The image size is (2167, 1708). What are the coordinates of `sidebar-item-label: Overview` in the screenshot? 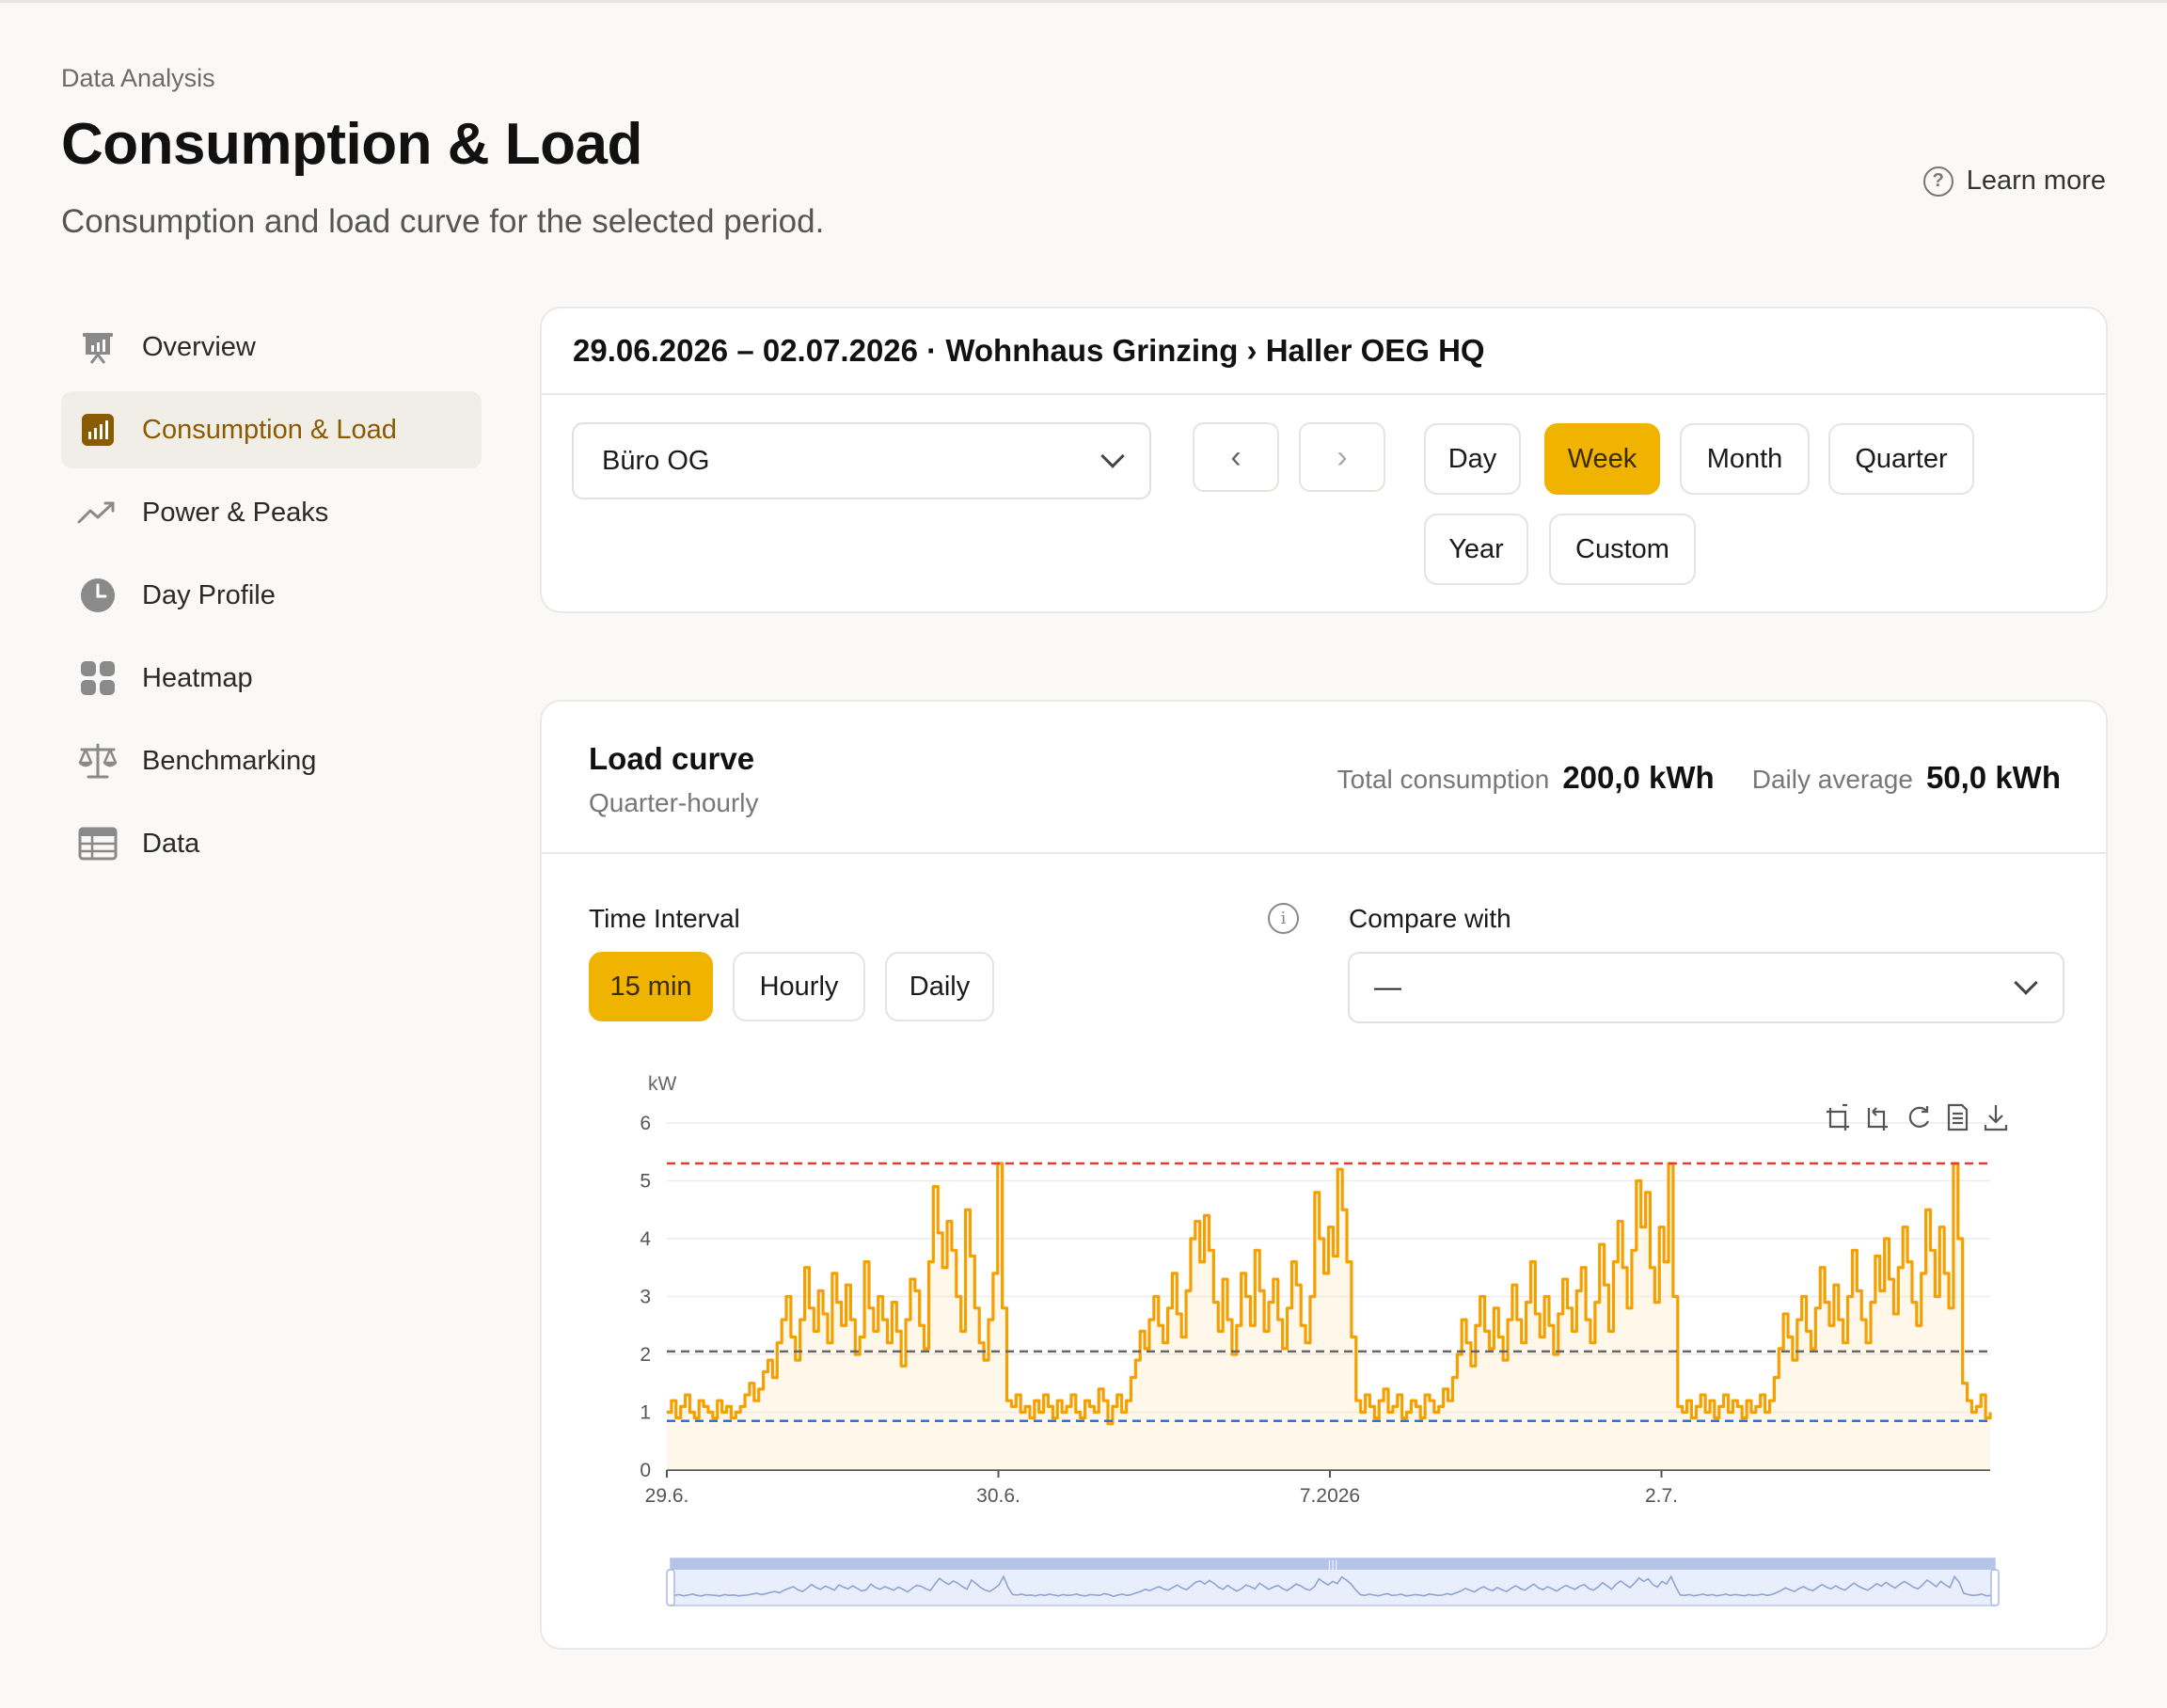 It's located at (199, 347).